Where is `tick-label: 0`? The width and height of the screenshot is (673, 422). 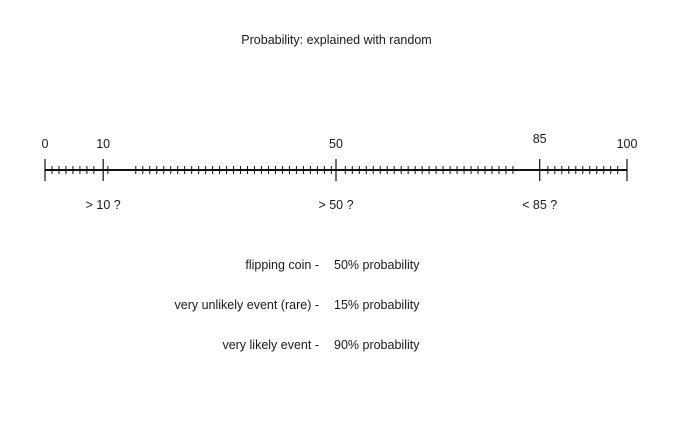 tick-label: 0 is located at coordinates (45, 144).